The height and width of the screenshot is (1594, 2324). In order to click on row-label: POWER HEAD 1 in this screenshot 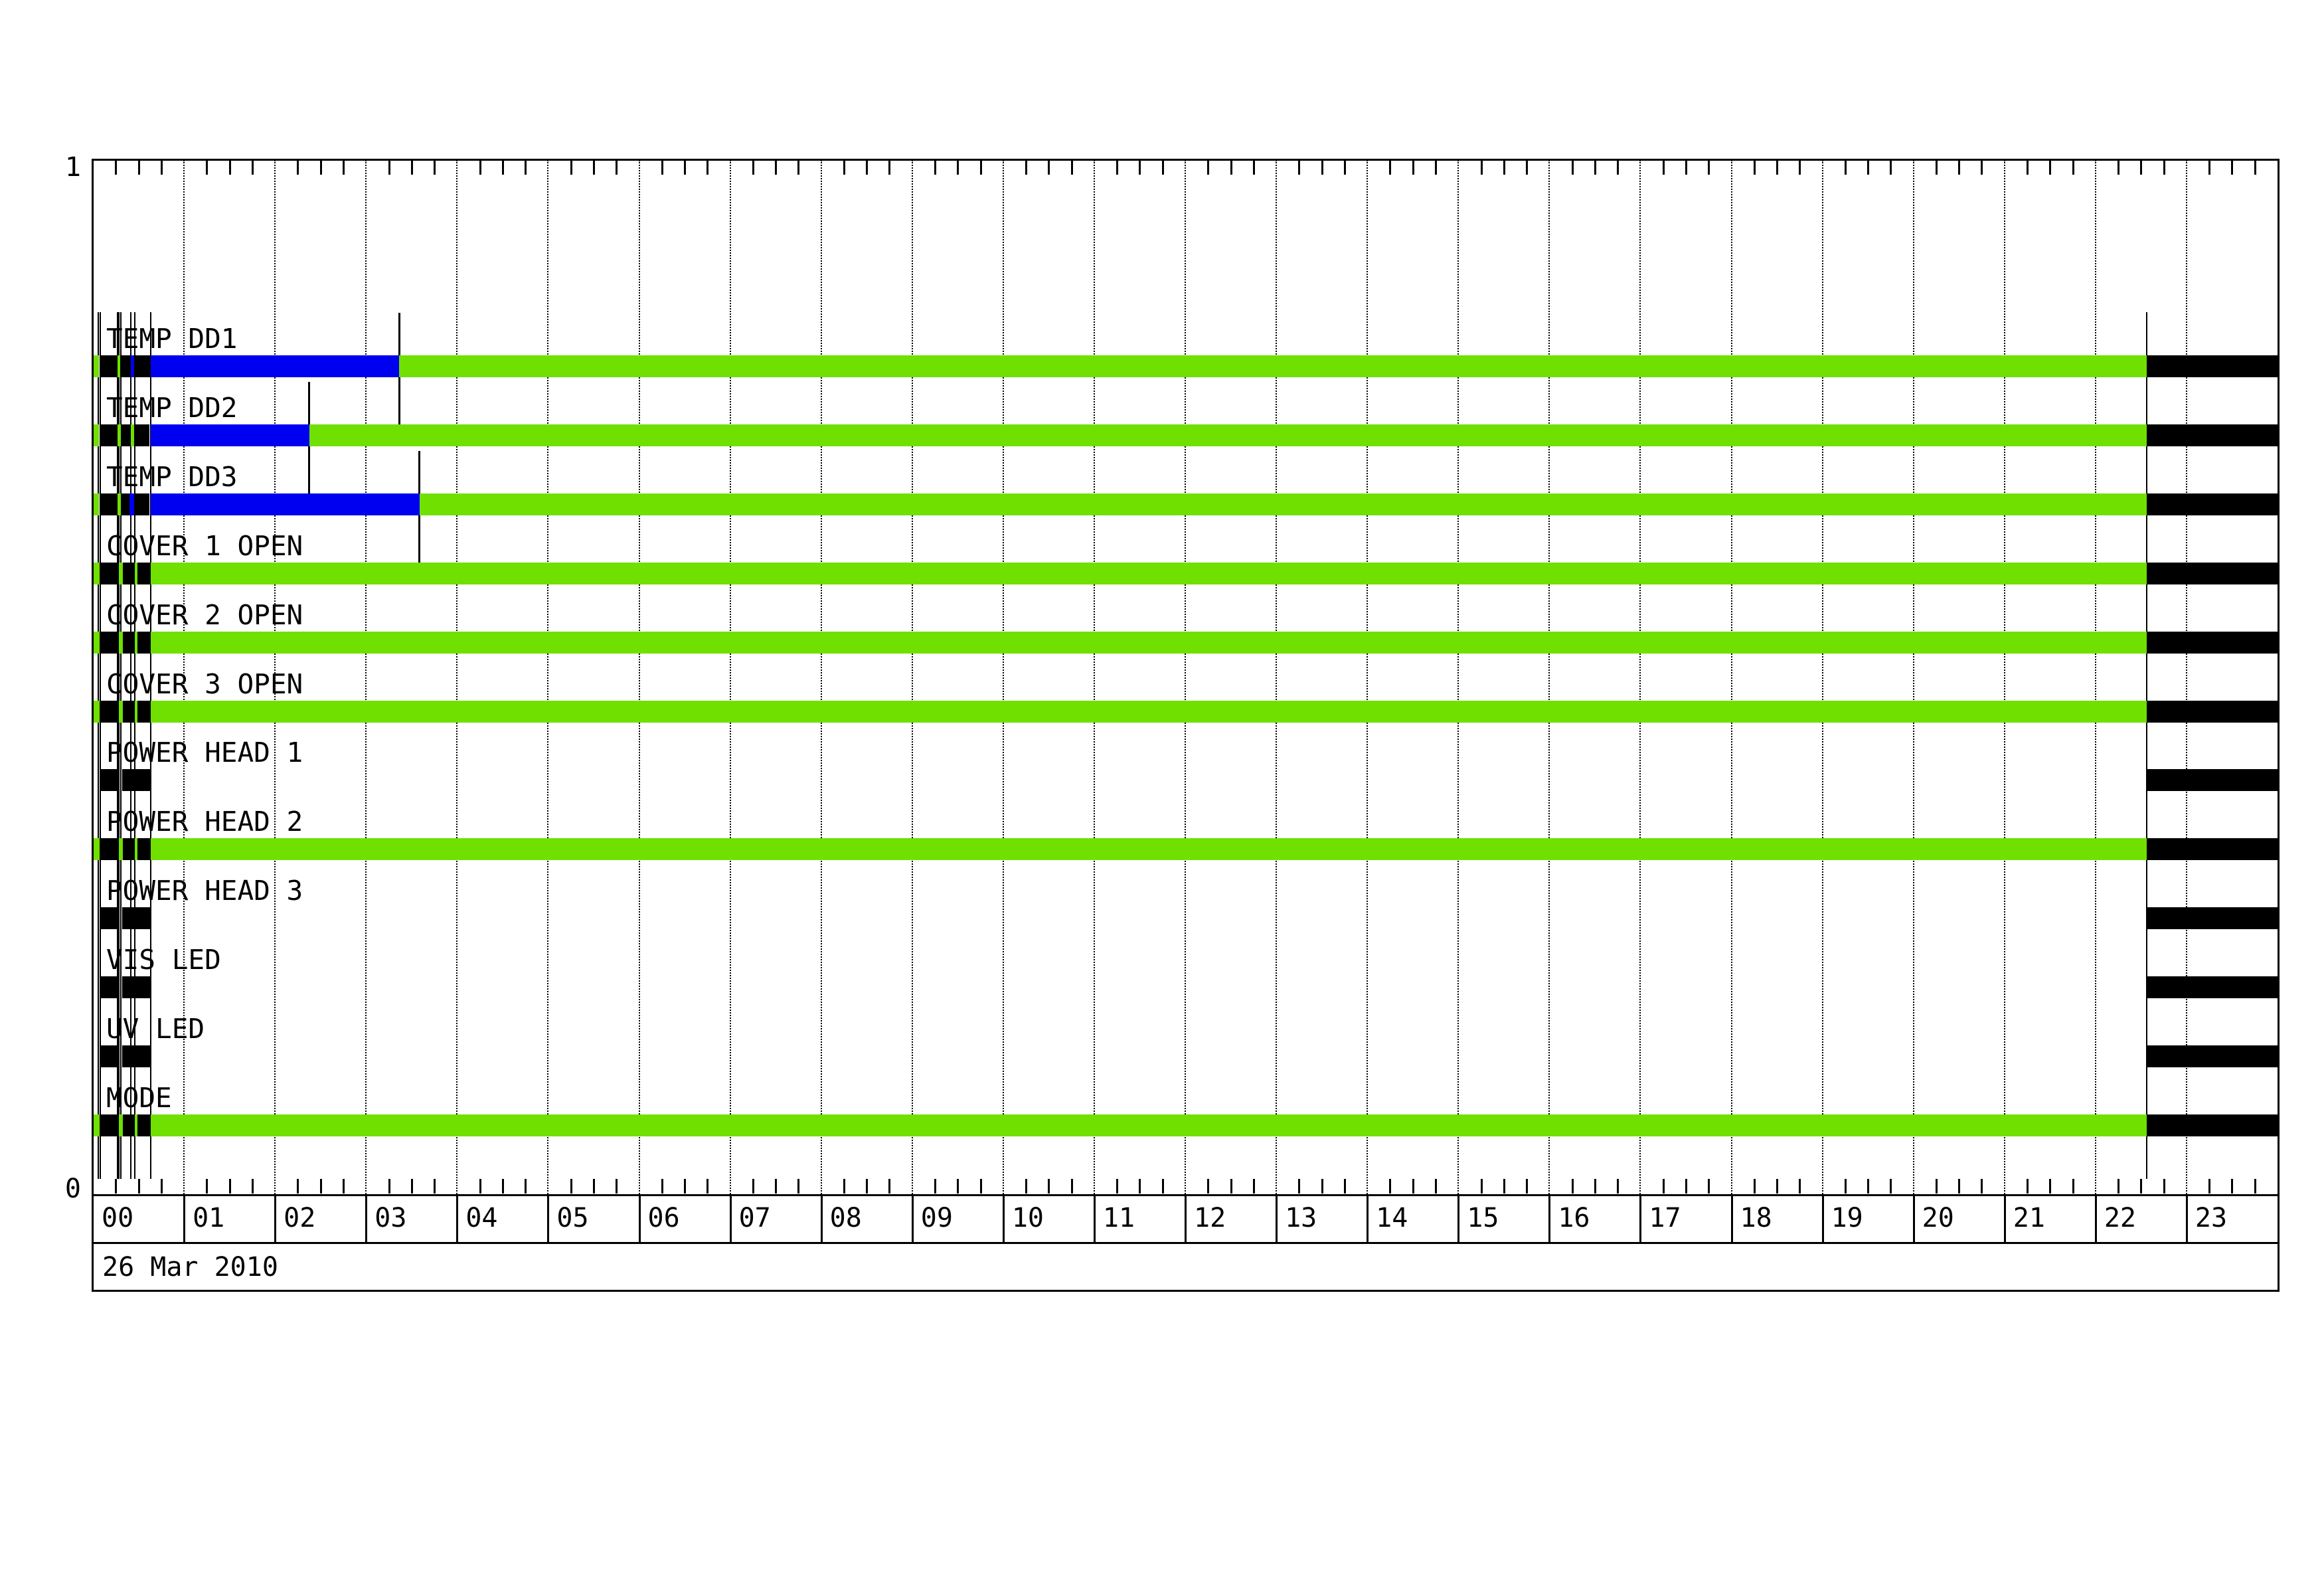, I will do `click(204, 753)`.